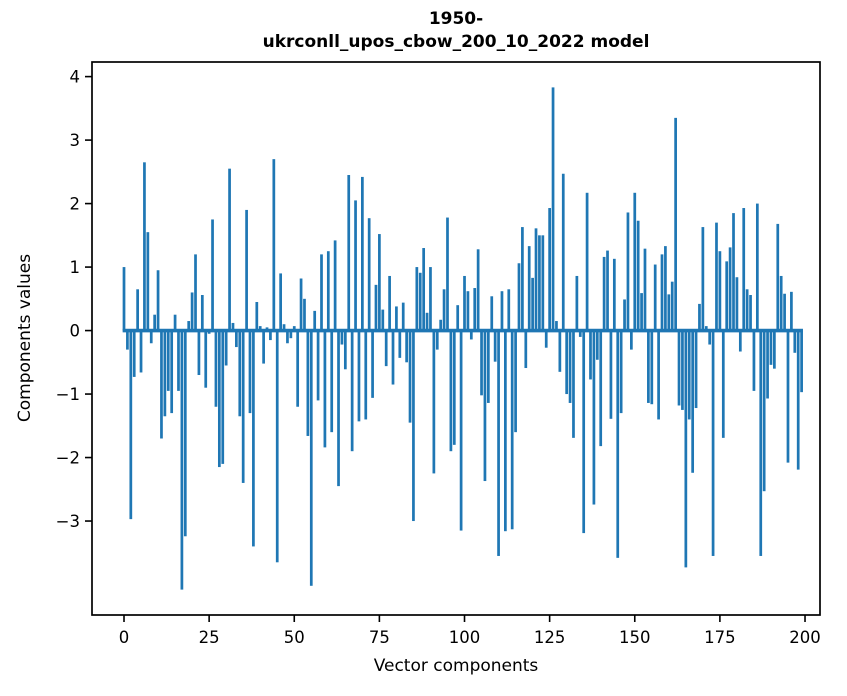 The width and height of the screenshot is (847, 696). I want to click on x-tick-label: 175, so click(720, 637).